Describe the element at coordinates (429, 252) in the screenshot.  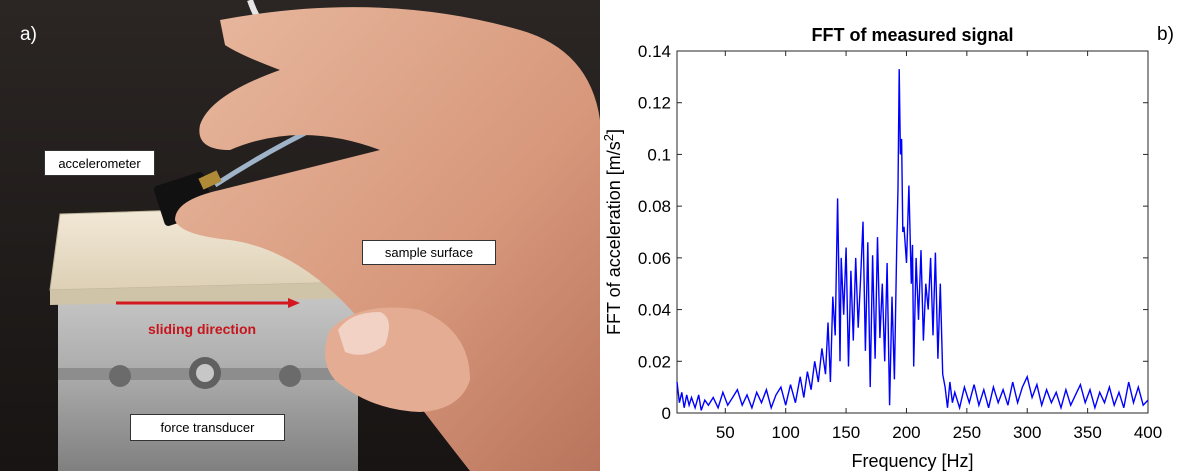
I see `sample-surface-label: sample surface` at that location.